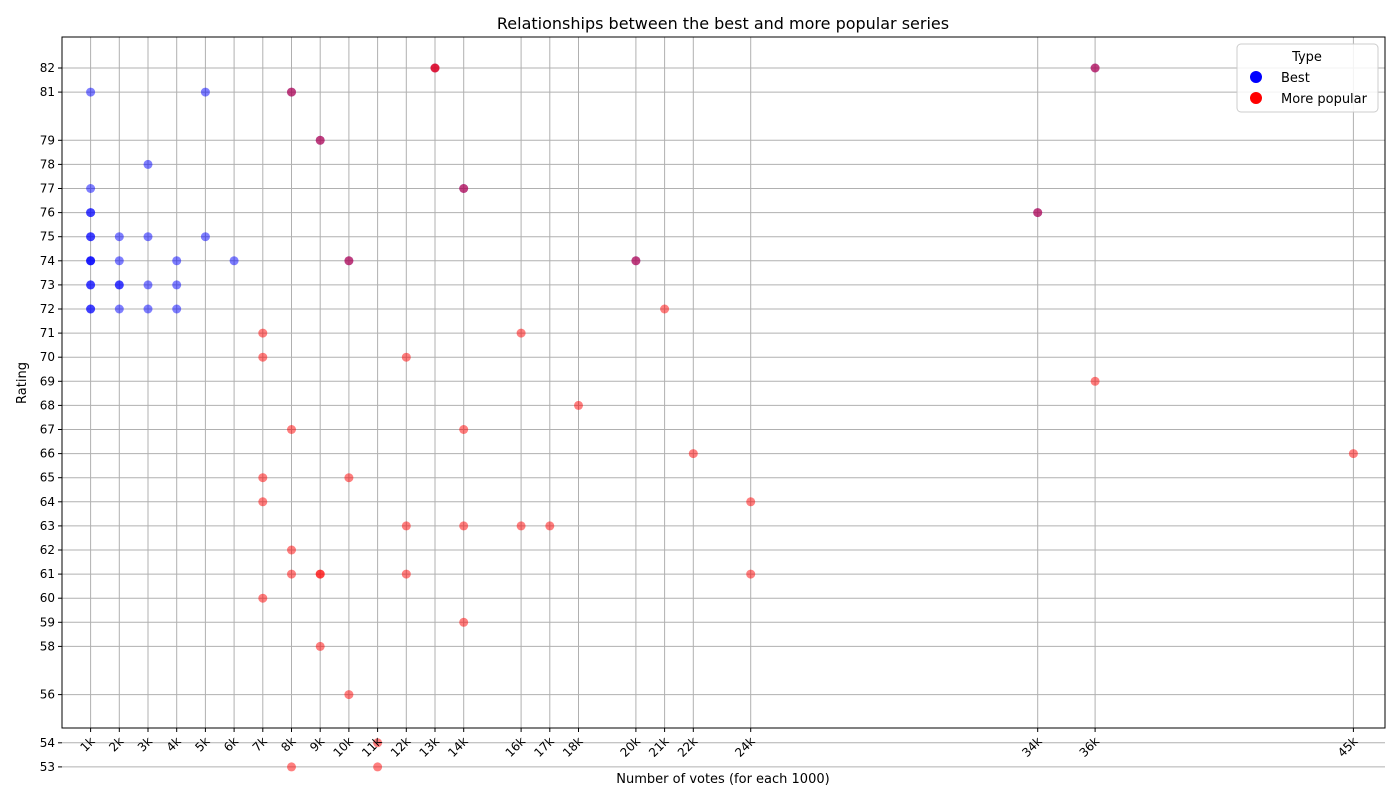 The image size is (1400, 804). I want to click on y-tick-label: 59, so click(47, 622).